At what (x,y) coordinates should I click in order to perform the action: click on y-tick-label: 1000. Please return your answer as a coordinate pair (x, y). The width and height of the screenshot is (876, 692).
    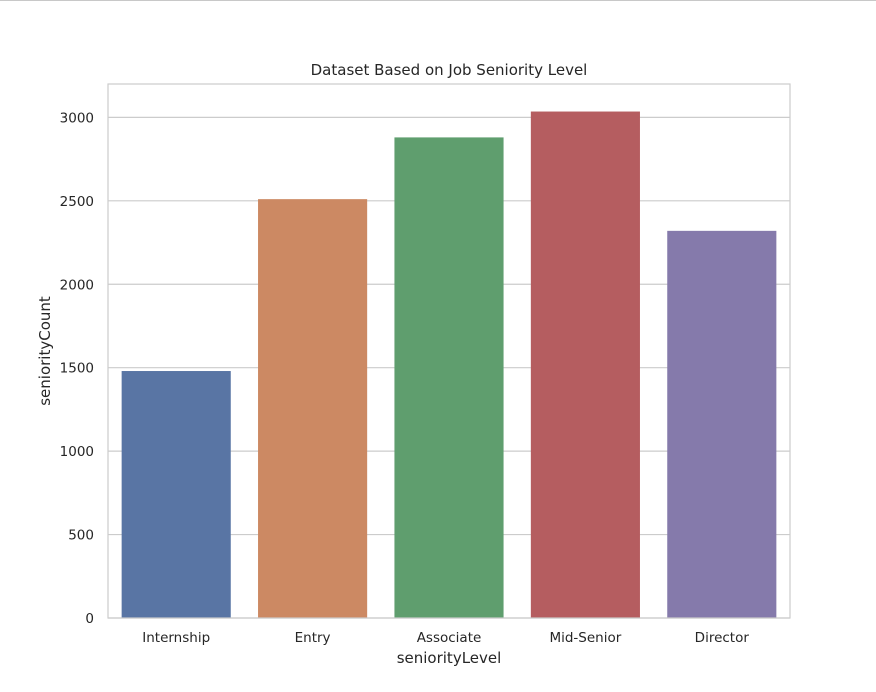
    Looking at the image, I should click on (77, 452).